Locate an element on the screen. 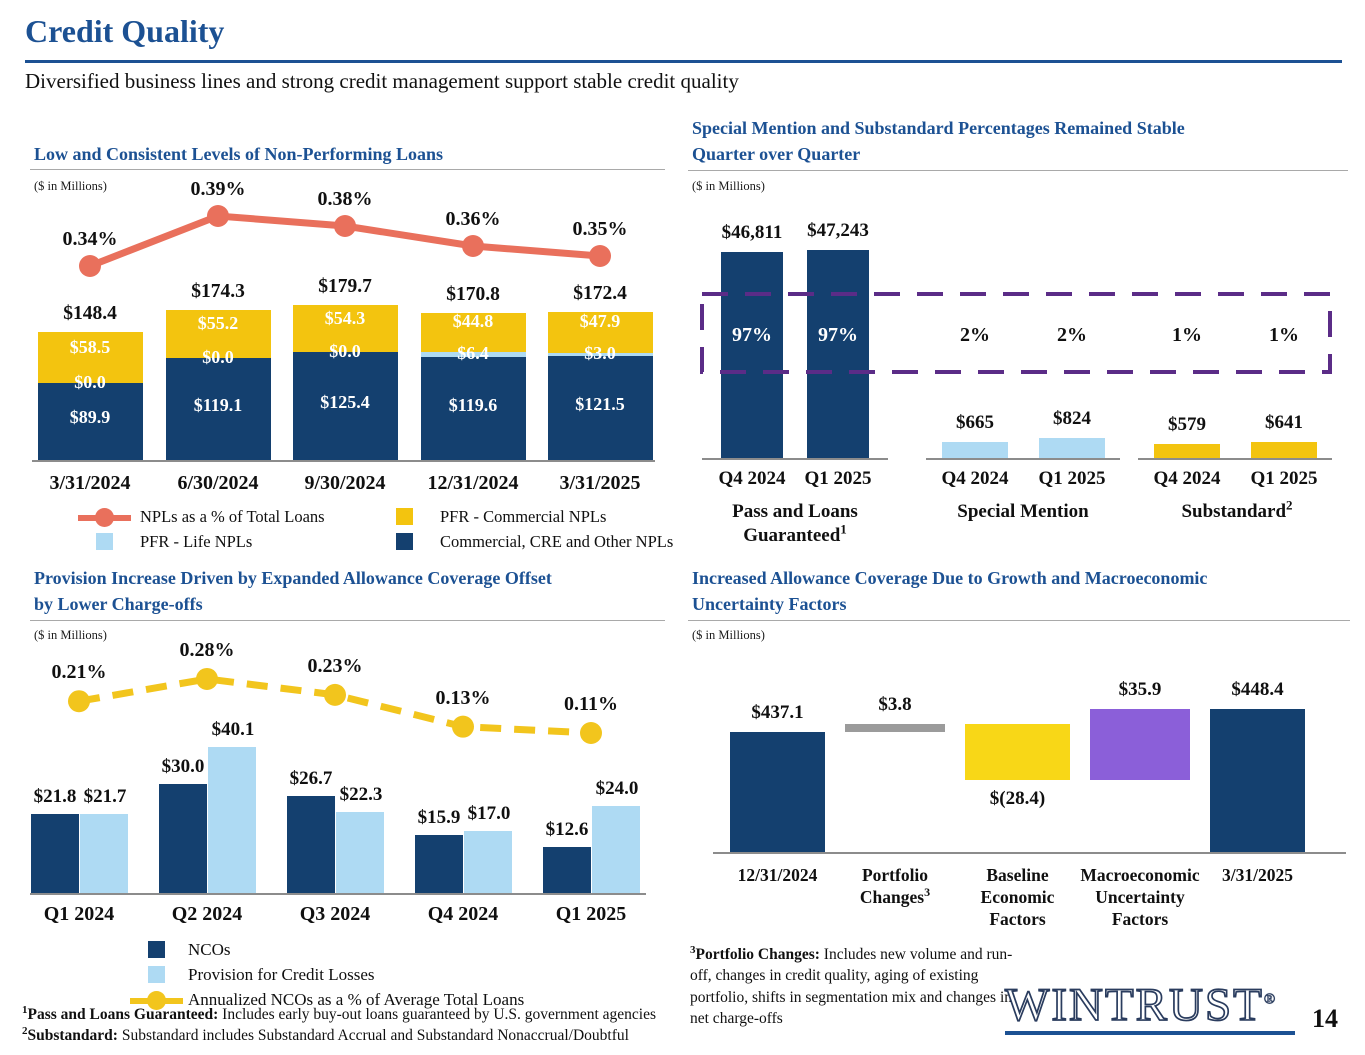  bar-value-label: $579 is located at coordinates (1187, 424).